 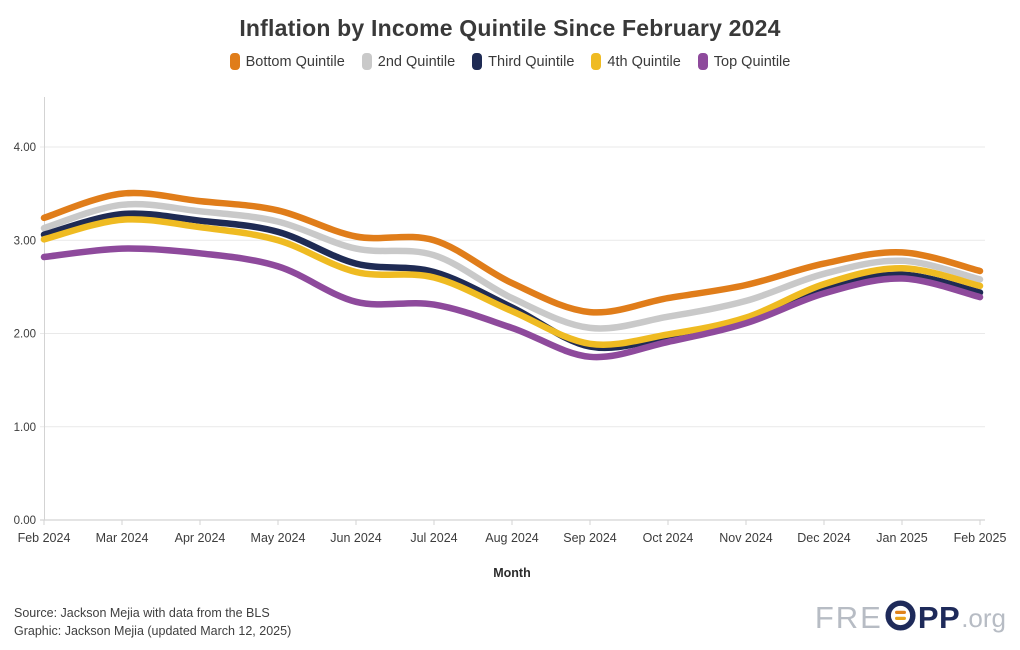 What do you see at coordinates (278, 538) in the screenshot?
I see `x-axis-label: May 2024` at bounding box center [278, 538].